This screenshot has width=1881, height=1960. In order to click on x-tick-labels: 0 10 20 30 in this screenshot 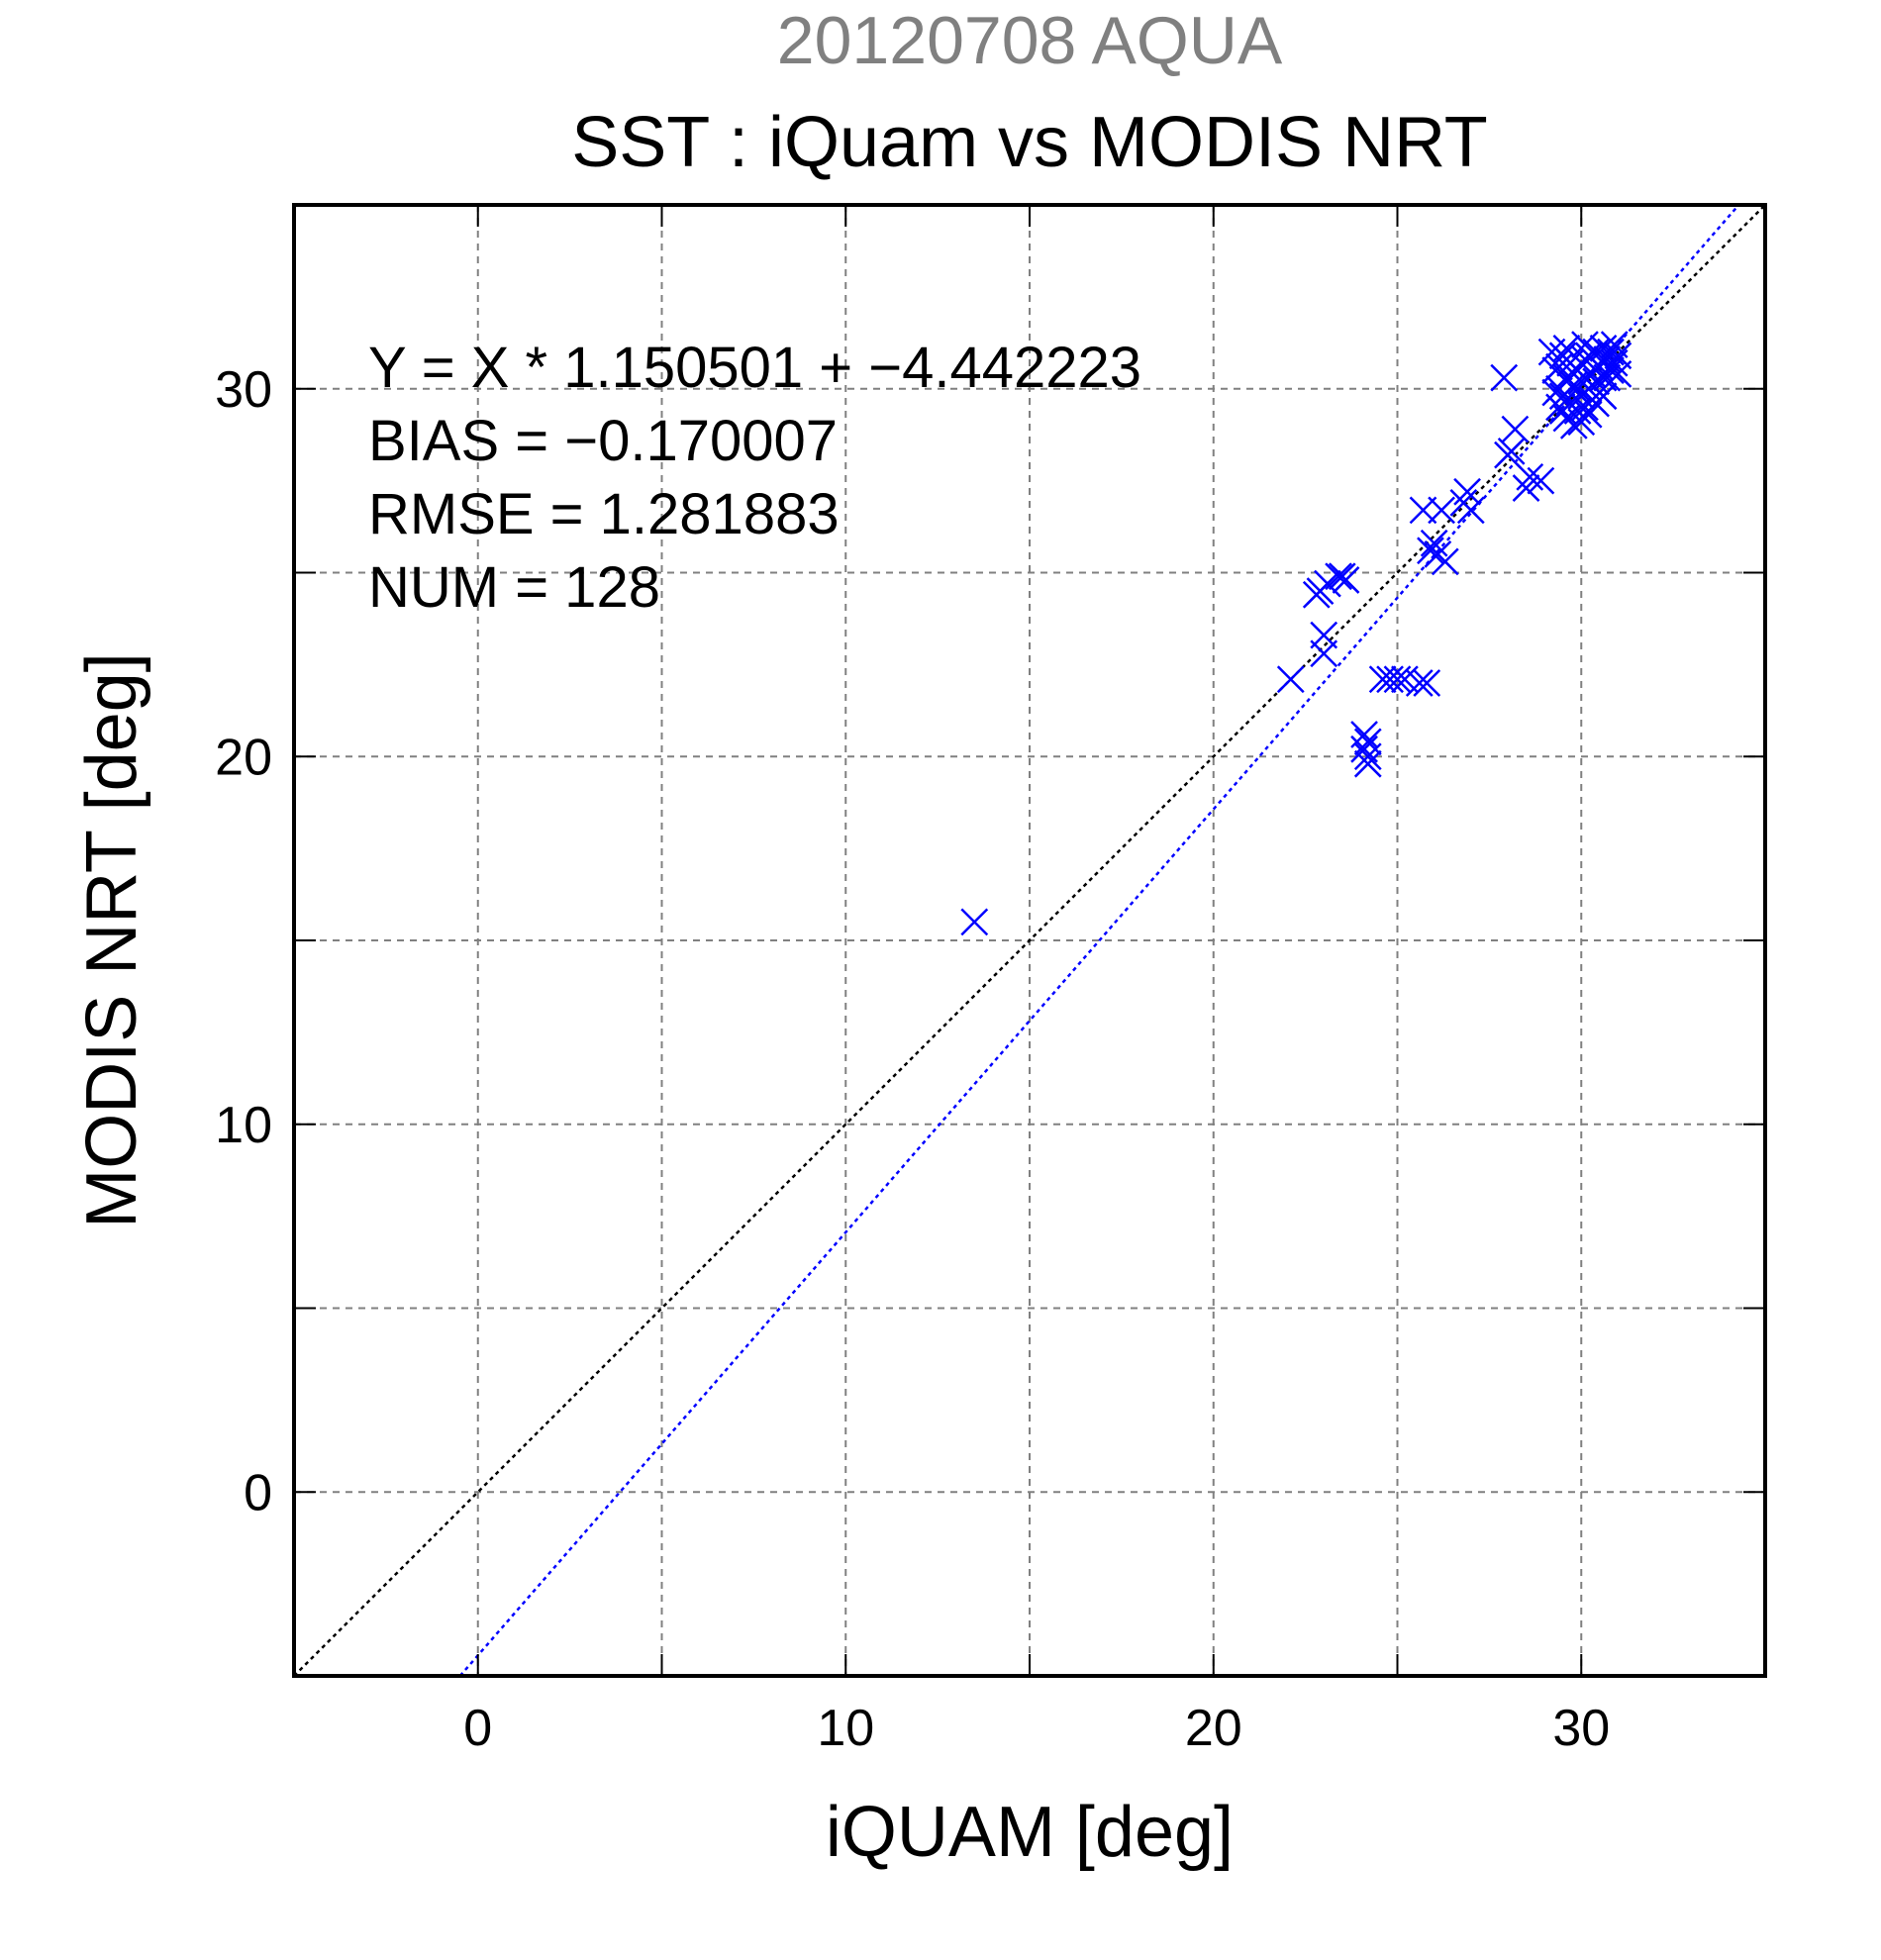, I will do `click(1036, 1728)`.